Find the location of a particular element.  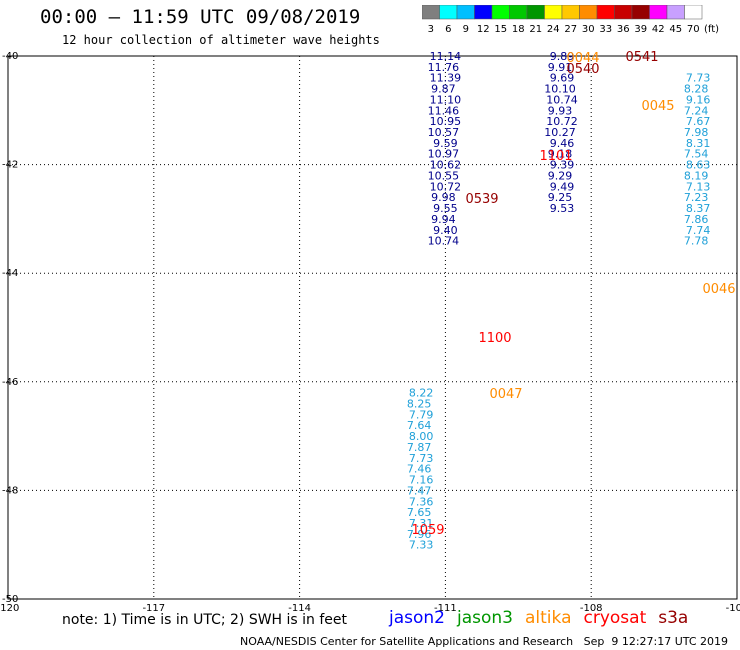

legend-item-jason2: jason2 is located at coordinates (417, 618).